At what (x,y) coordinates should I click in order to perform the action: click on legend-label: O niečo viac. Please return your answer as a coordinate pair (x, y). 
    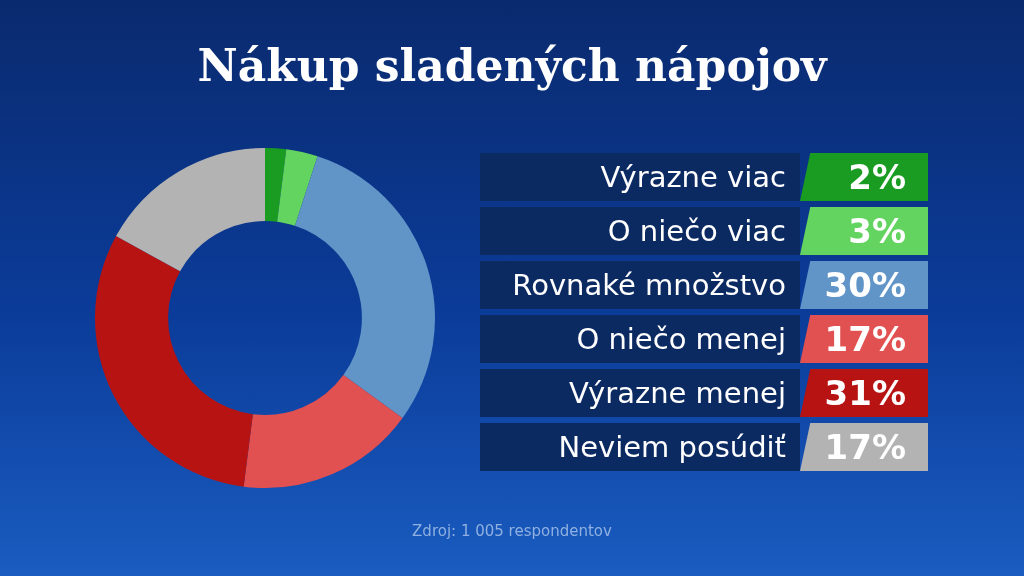
    Looking at the image, I should click on (640, 231).